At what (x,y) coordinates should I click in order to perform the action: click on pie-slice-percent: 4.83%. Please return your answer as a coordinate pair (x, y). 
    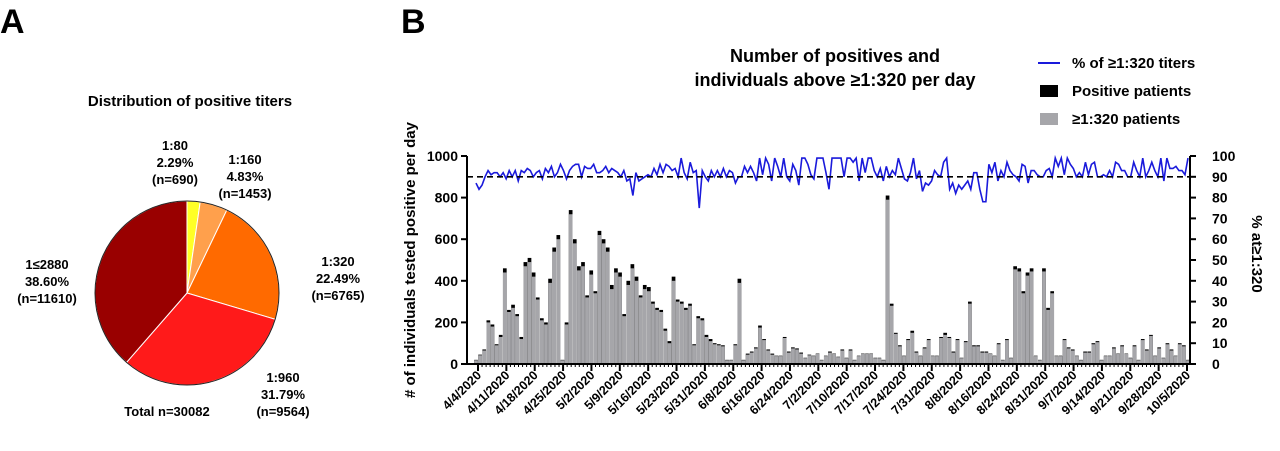
    Looking at the image, I should click on (245, 176).